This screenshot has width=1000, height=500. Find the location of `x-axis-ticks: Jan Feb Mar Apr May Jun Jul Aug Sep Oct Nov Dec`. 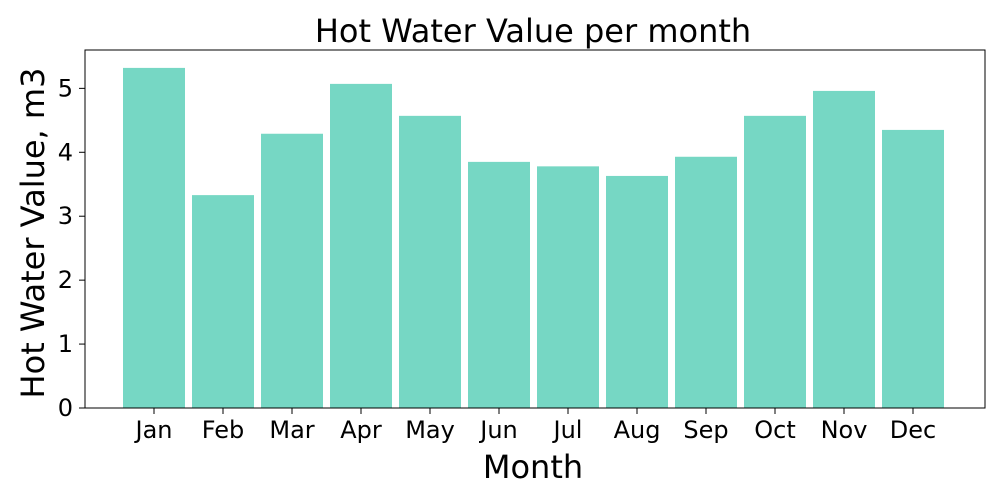

x-axis-ticks: Jan Feb Mar Apr May Jun Jul Aug Sep Oct Nov Dec is located at coordinates (535, 426).